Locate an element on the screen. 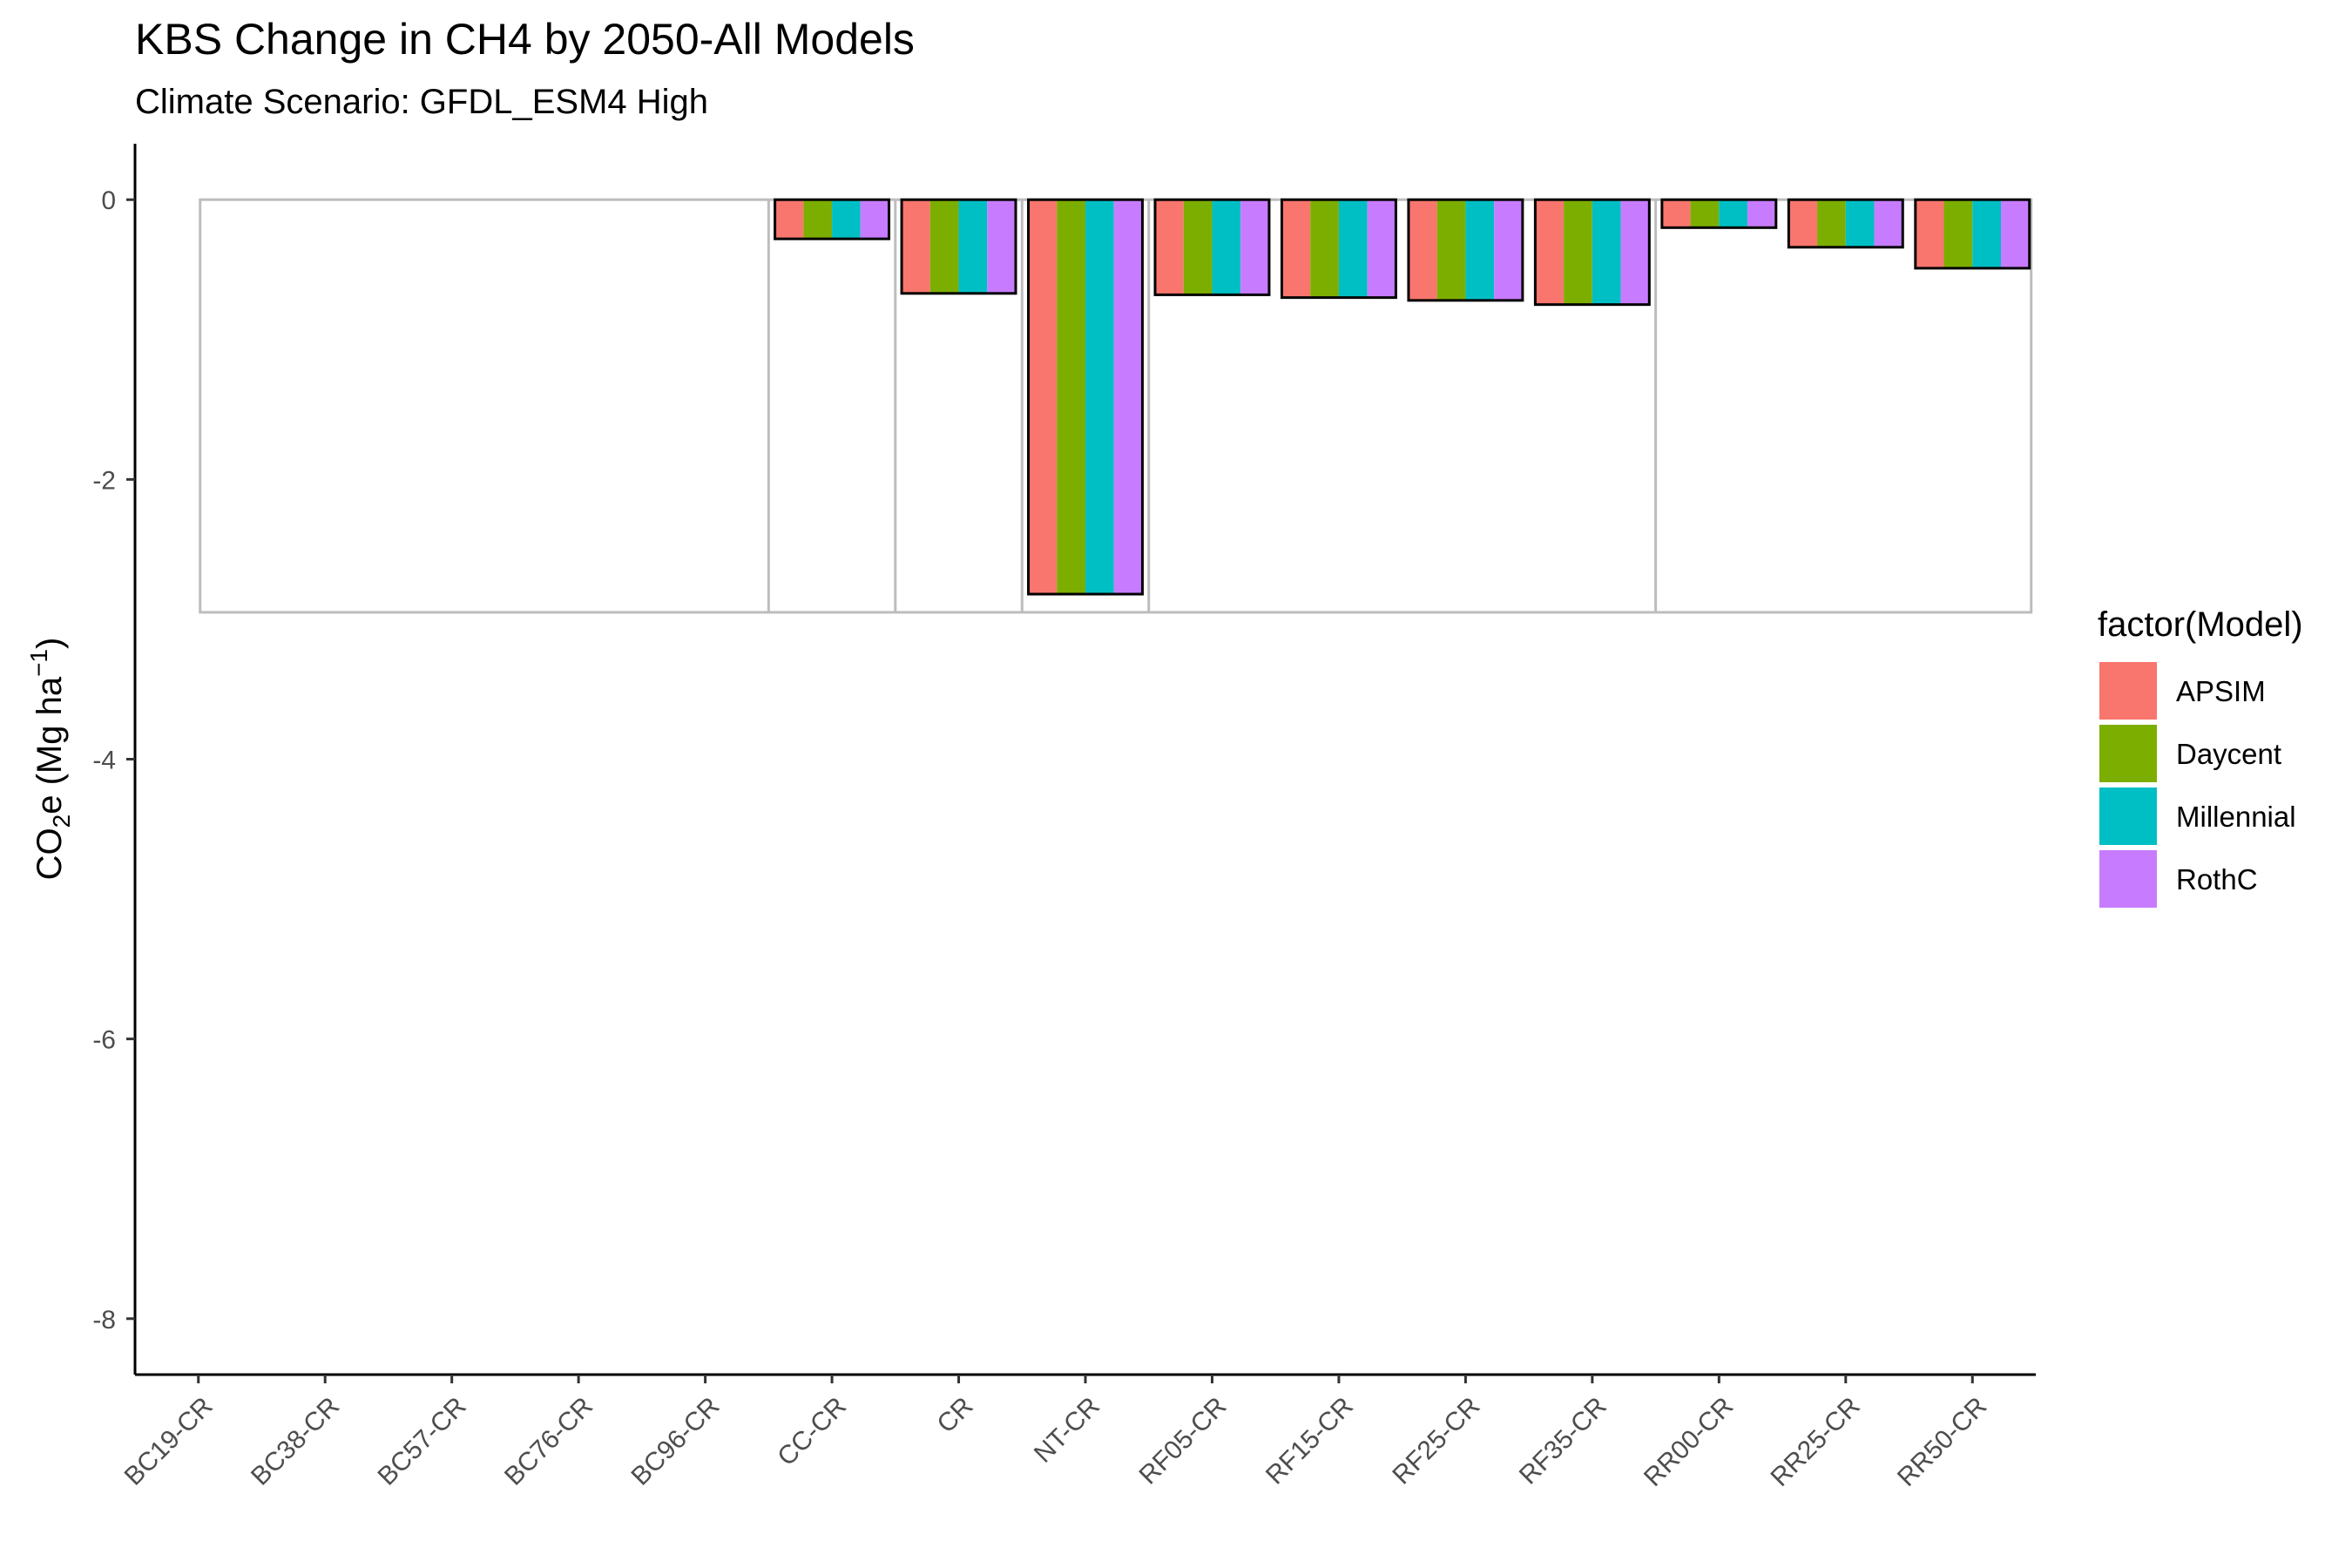 Image resolution: width=2352 pixels, height=1568 pixels. x-tick-label: NT-CR is located at coordinates (1067, 1430).